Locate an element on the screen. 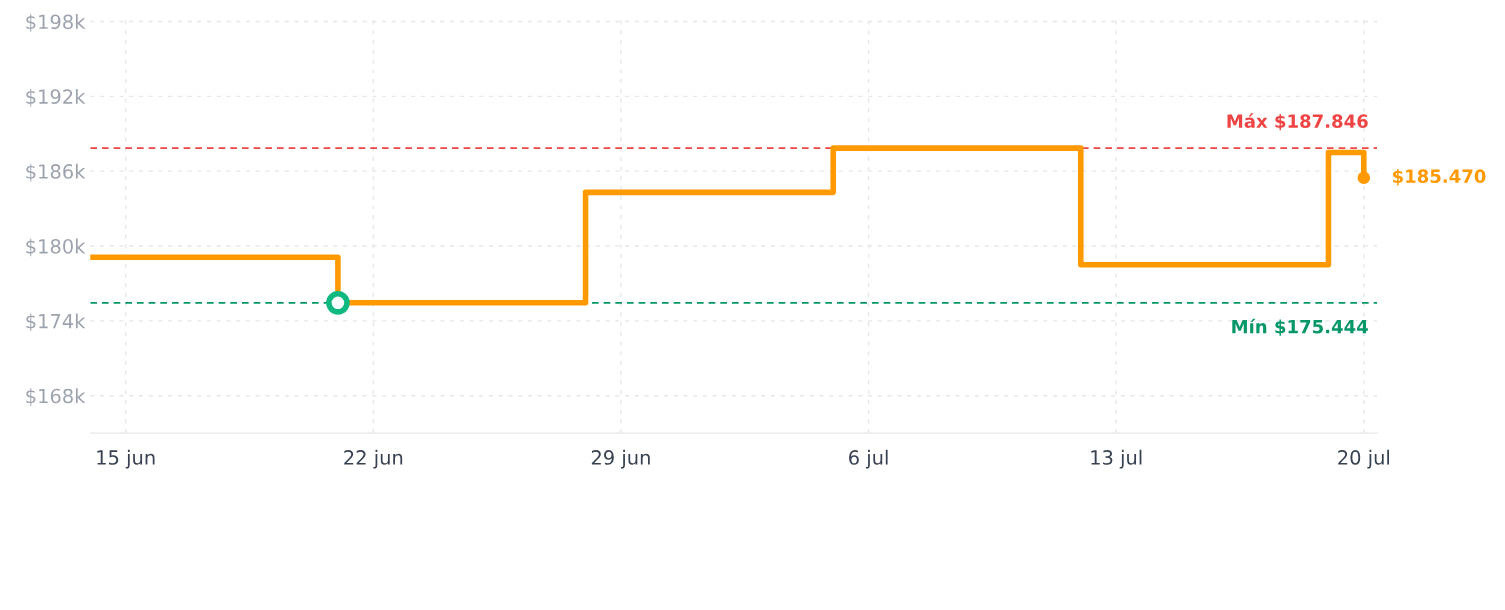 Image resolution: width=1505 pixels, height=610 pixels. x-tick-label: 13 jul is located at coordinates (1116, 459).